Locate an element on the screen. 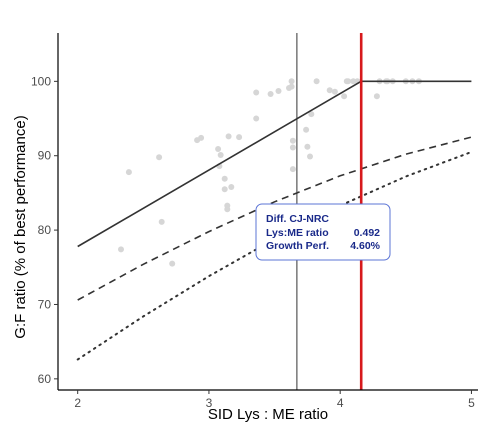 The height and width of the screenshot is (434, 489). x-tick-label: 2 is located at coordinates (77, 403).